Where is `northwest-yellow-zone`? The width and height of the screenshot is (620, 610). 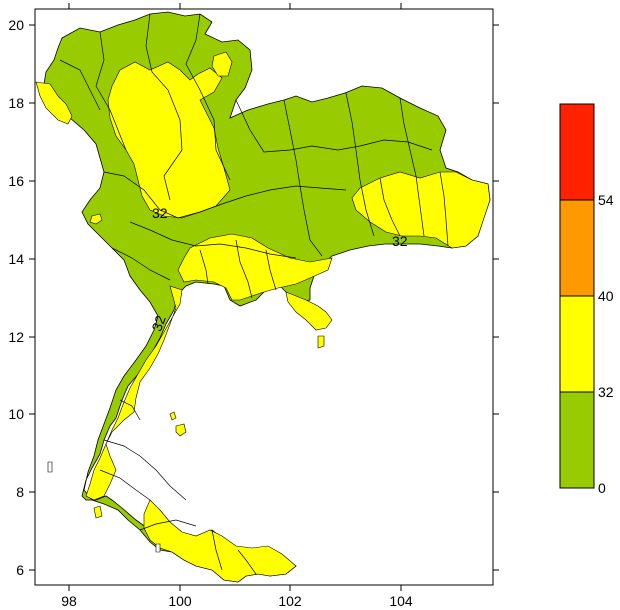
northwest-yellow-zone is located at coordinates (54, 103).